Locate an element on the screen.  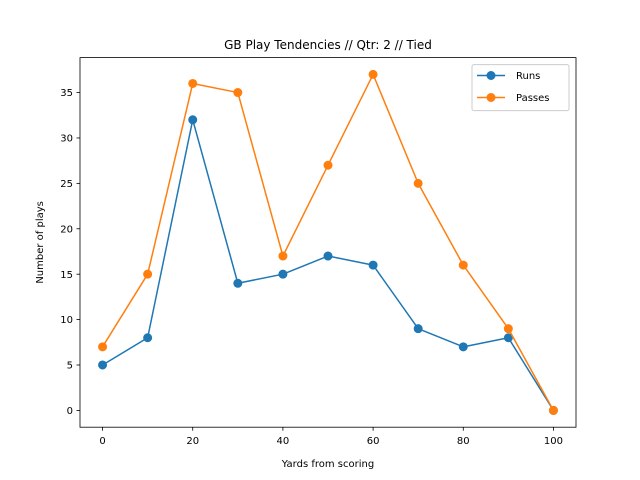
x-tick-label: 80 is located at coordinates (463, 441).